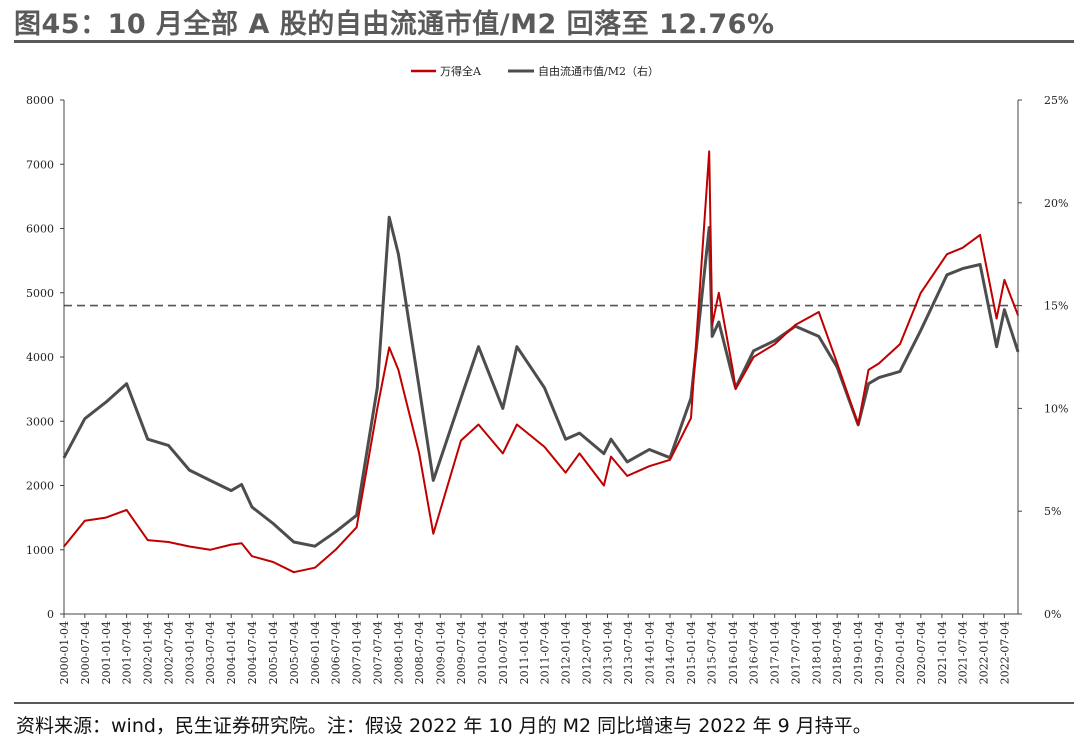 This screenshot has width=1080, height=745. What do you see at coordinates (670, 652) in the screenshot?
I see `x-tick-label: 2014-07-04` at bounding box center [670, 652].